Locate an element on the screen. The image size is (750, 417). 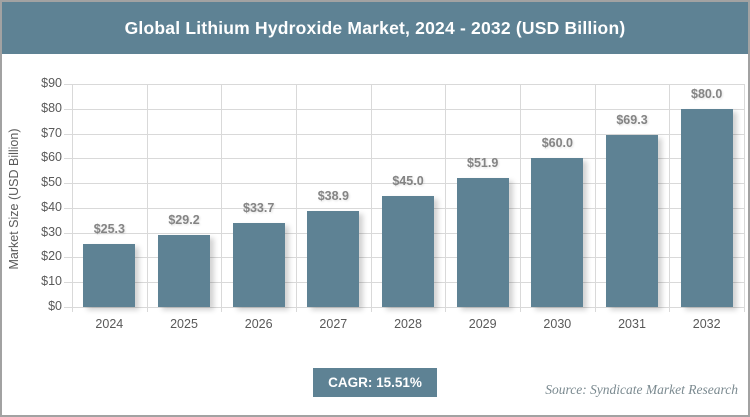
y-tick-label: $40 is located at coordinates (51, 206).